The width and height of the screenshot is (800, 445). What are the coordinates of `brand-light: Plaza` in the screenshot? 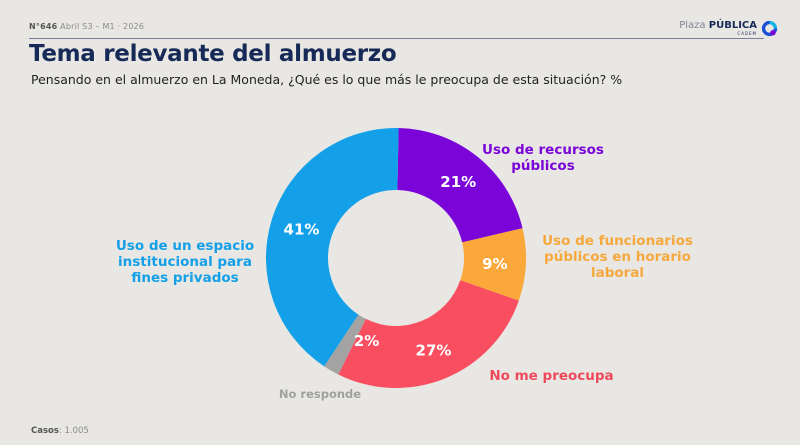 It's located at (692, 25).